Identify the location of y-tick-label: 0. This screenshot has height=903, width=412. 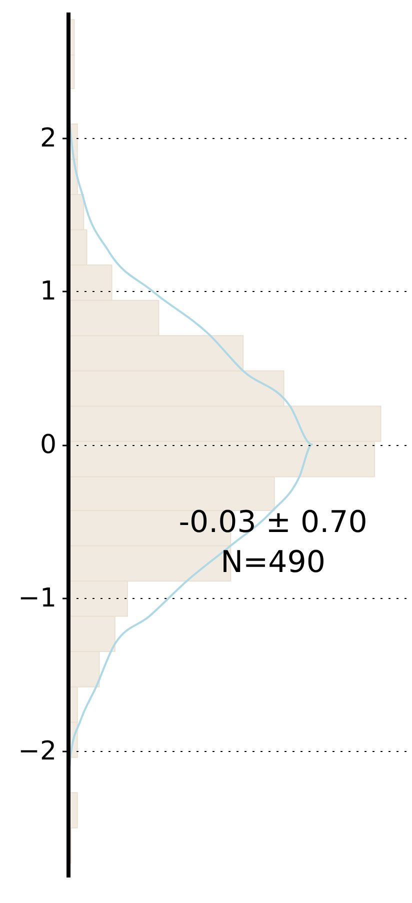
(48, 445).